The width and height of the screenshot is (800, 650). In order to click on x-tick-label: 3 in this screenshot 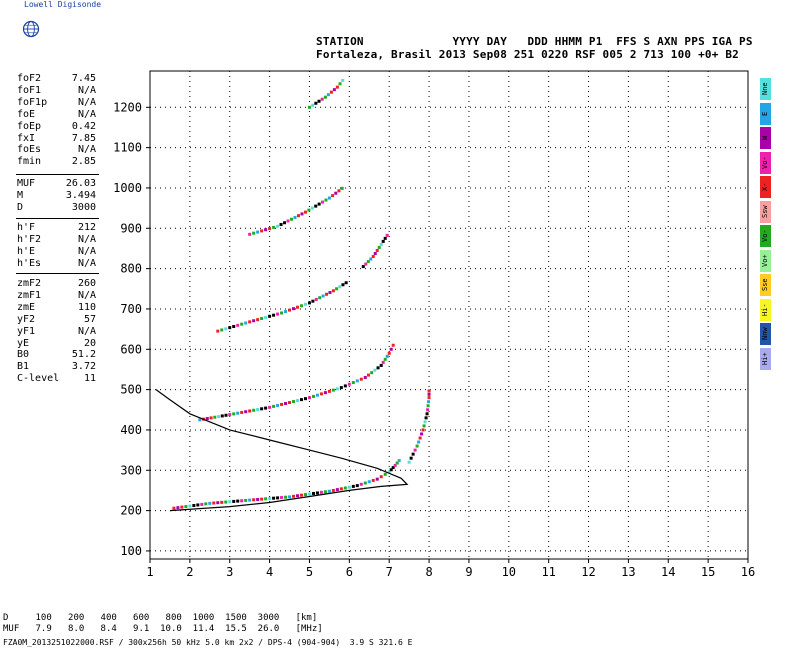, I will do `click(229, 572)`.